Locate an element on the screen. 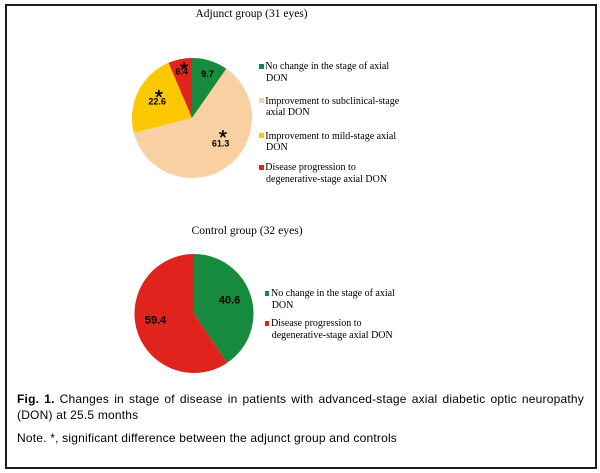 The height and width of the screenshot is (473, 600). svg-text: 22.6 is located at coordinates (157, 101).